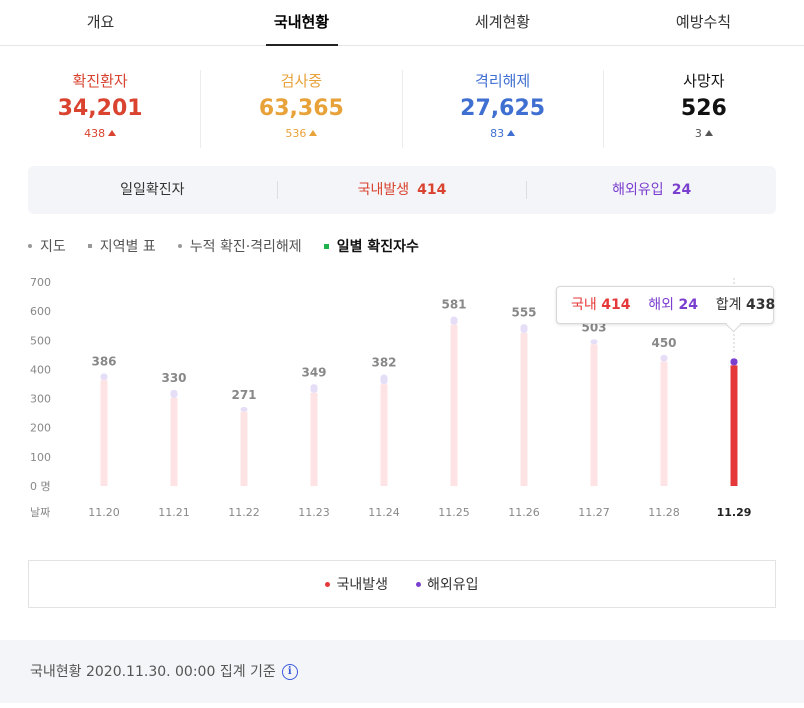 Image resolution: width=804 pixels, height=708 pixels. Describe the element at coordinates (497, 133) in the screenshot. I see `change-value: 83` at that location.